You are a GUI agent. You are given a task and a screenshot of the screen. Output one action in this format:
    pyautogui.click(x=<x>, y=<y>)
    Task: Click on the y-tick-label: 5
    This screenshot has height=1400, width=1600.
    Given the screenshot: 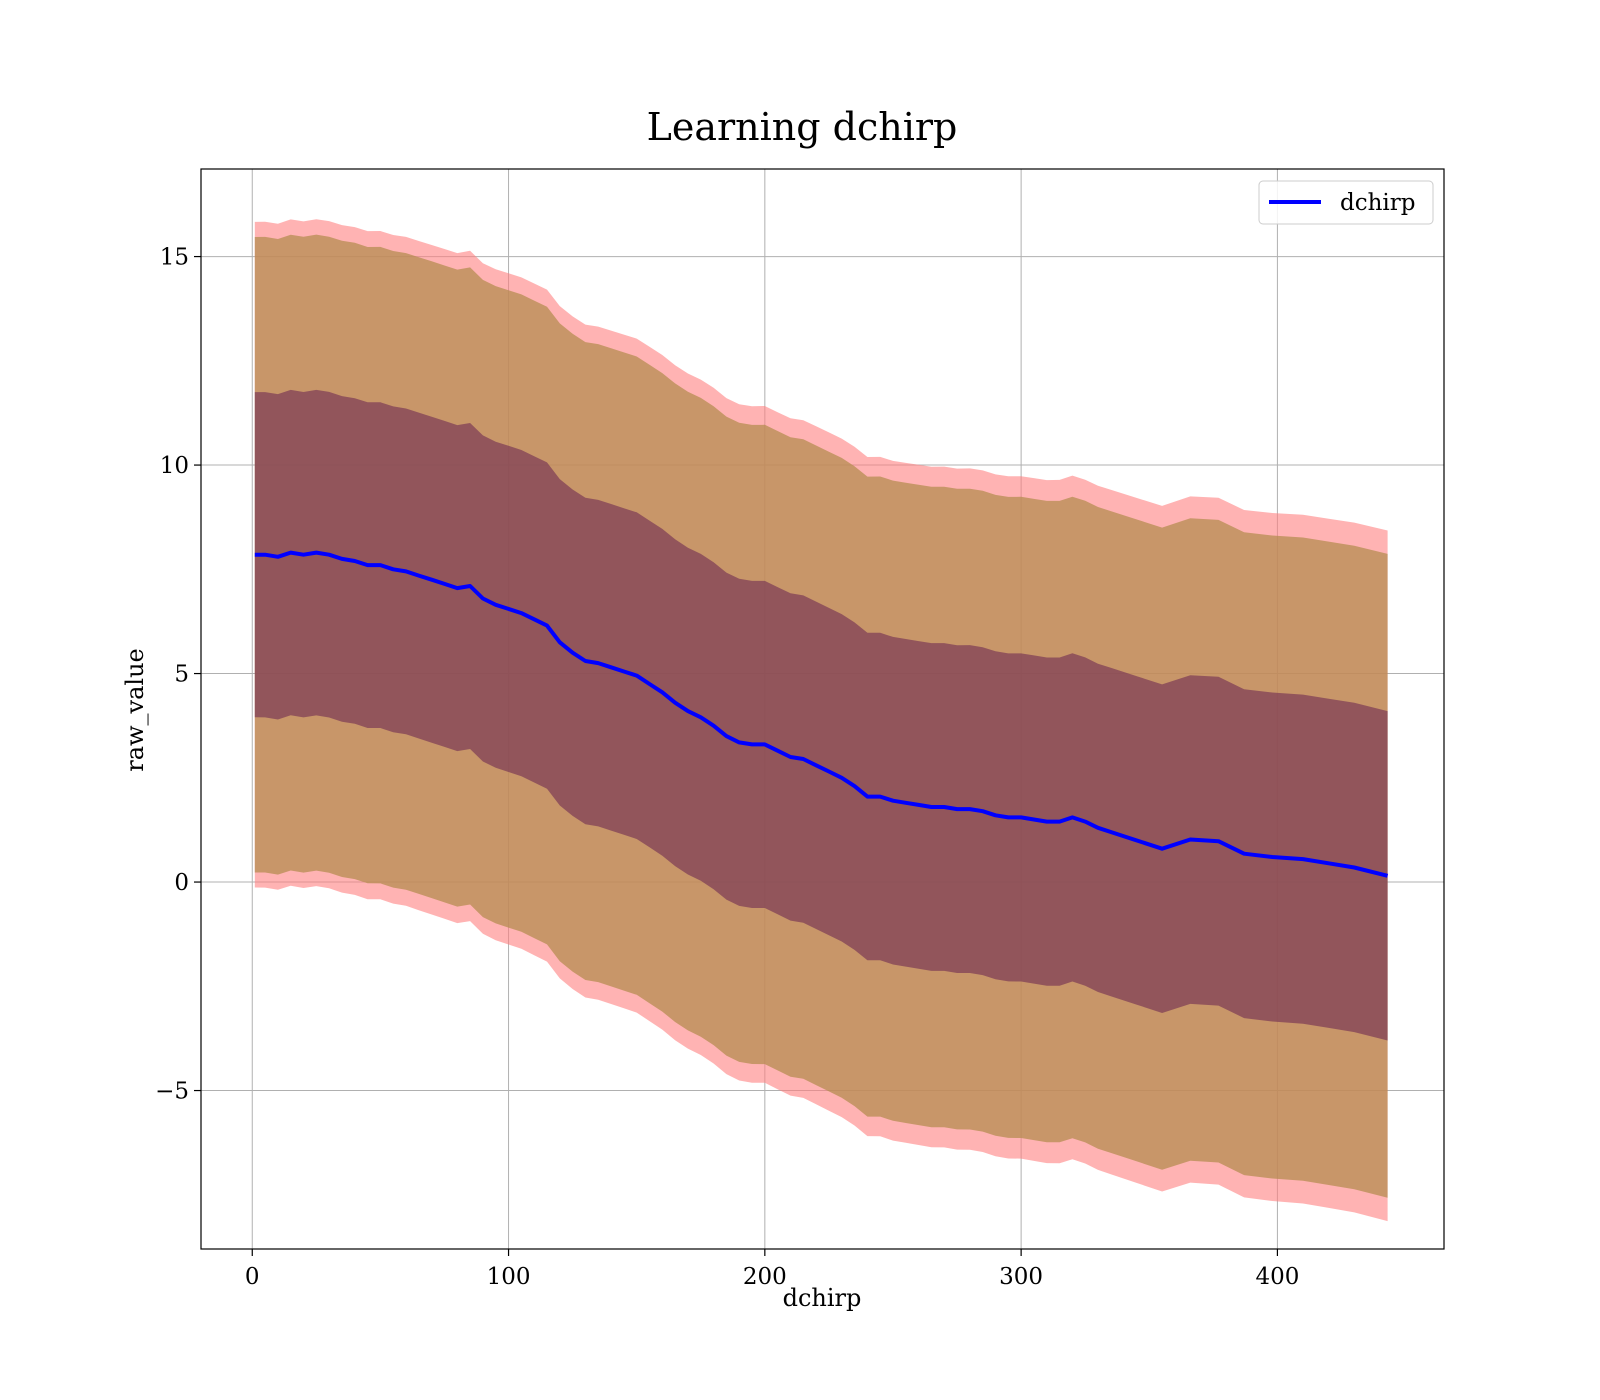 What is the action you would take?
    pyautogui.click(x=181, y=675)
    